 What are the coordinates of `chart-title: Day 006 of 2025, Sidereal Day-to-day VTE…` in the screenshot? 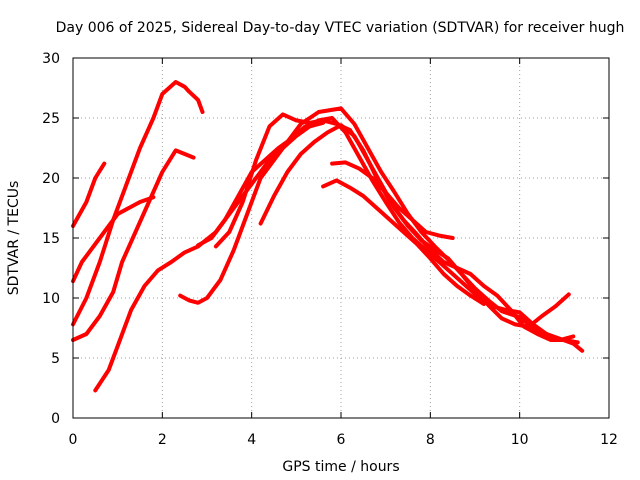 It's located at (340, 28).